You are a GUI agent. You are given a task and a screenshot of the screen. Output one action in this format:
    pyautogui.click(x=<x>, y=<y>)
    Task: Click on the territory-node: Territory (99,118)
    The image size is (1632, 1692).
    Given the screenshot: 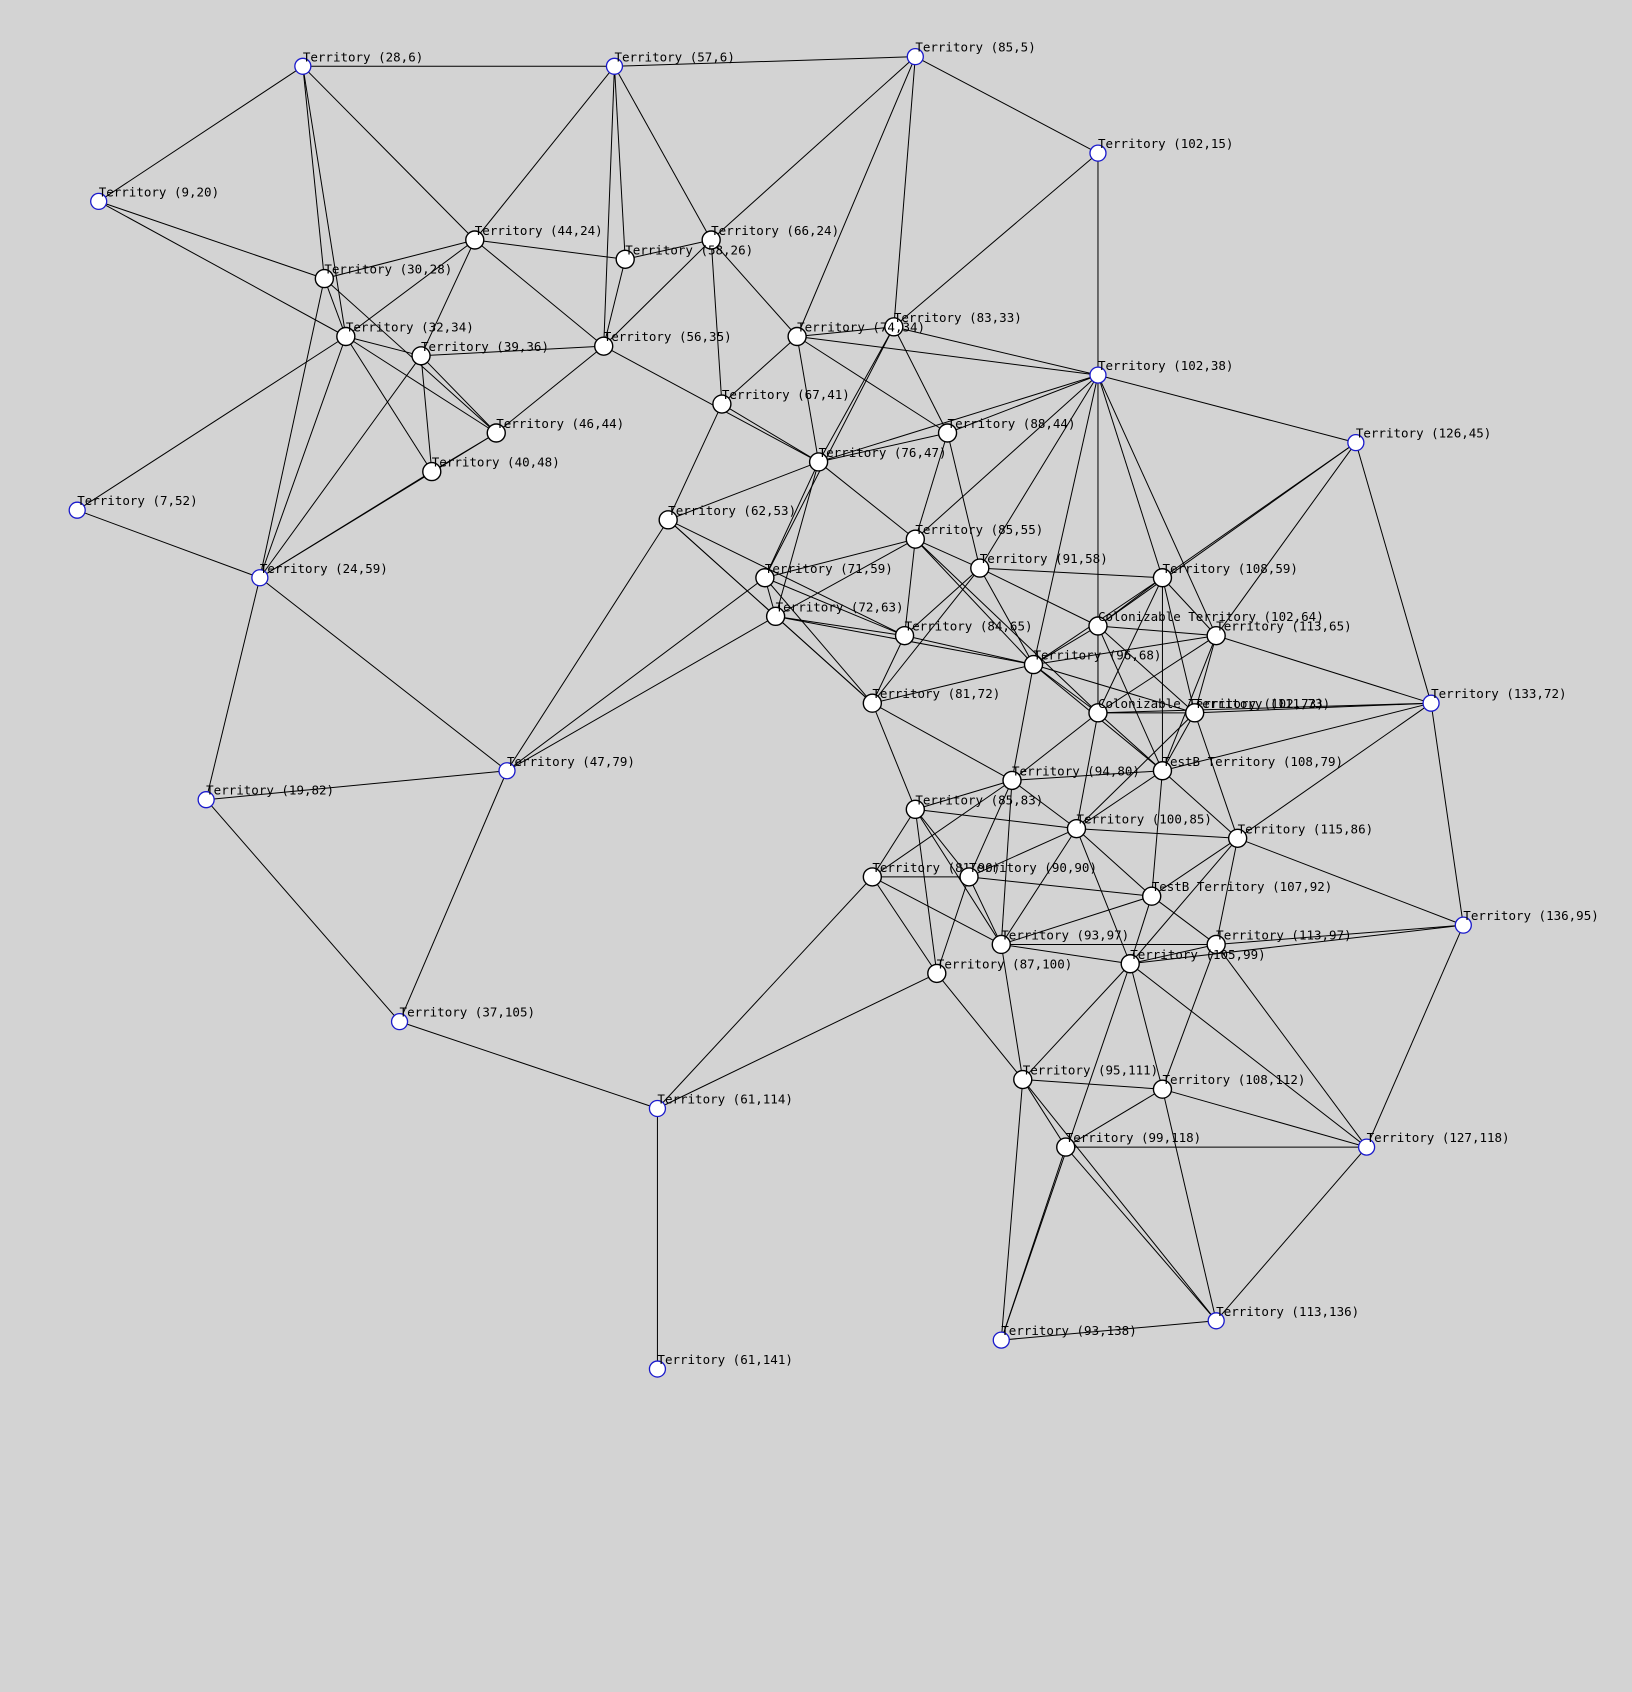 What is the action you would take?
    pyautogui.click(x=1128, y=1143)
    